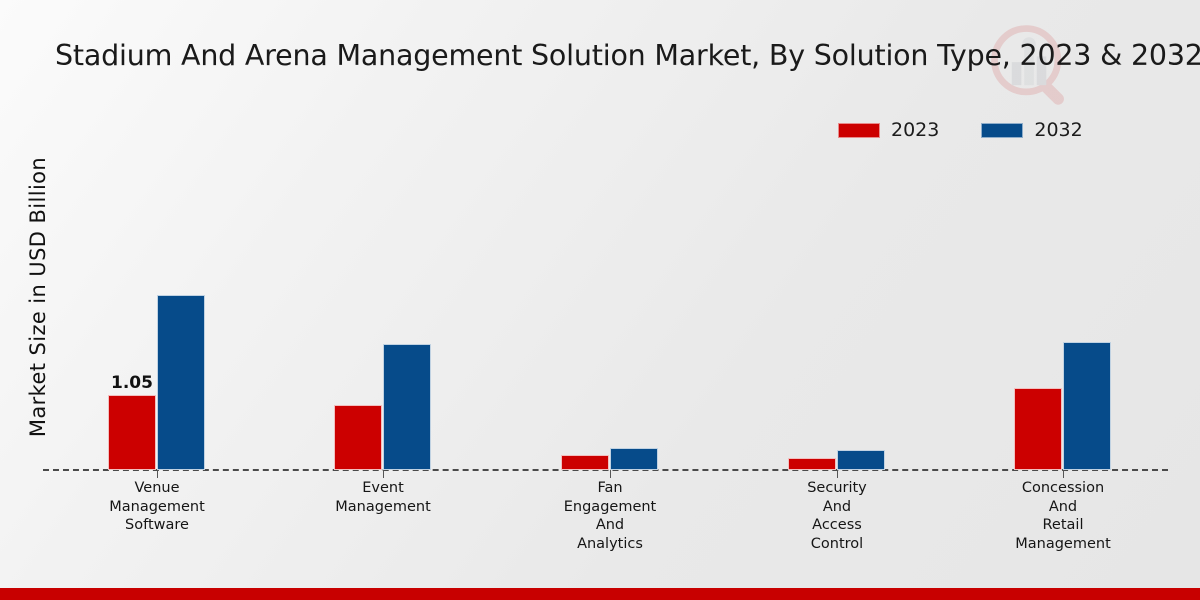 The width and height of the screenshot is (1200, 600). Describe the element at coordinates (1058, 130) in the screenshot. I see `legend-label-2032: 2032` at that location.